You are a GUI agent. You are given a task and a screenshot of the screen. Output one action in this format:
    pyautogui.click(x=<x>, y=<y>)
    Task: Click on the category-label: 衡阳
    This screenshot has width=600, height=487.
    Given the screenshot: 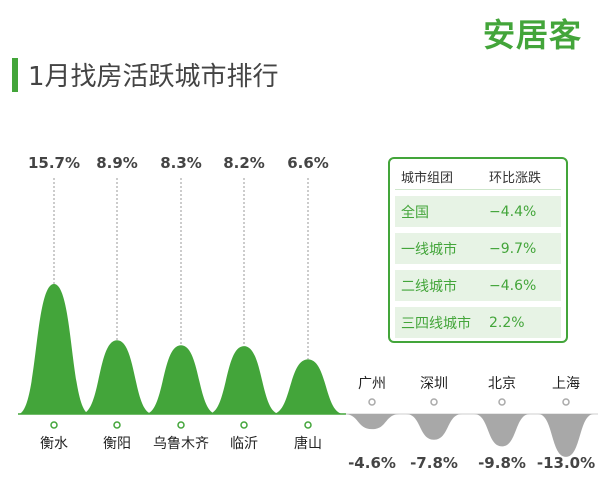 What is the action you would take?
    pyautogui.click(x=117, y=444)
    